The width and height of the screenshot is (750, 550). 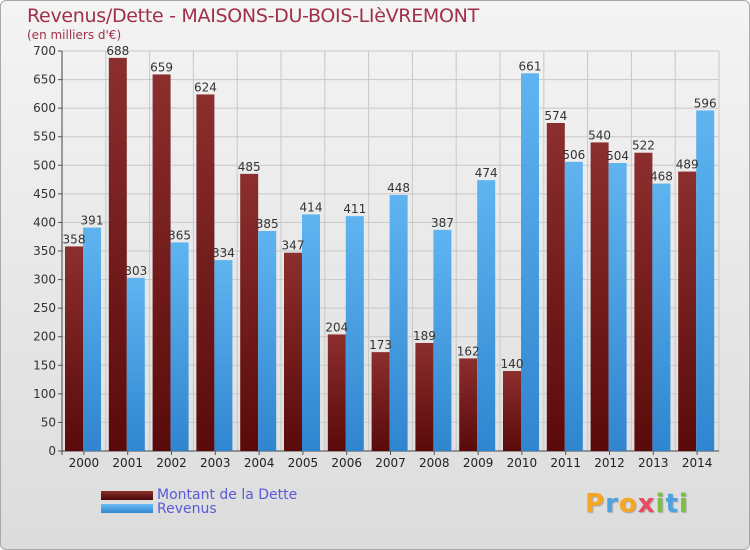 I want to click on logo-letter: r, so click(x=612, y=504).